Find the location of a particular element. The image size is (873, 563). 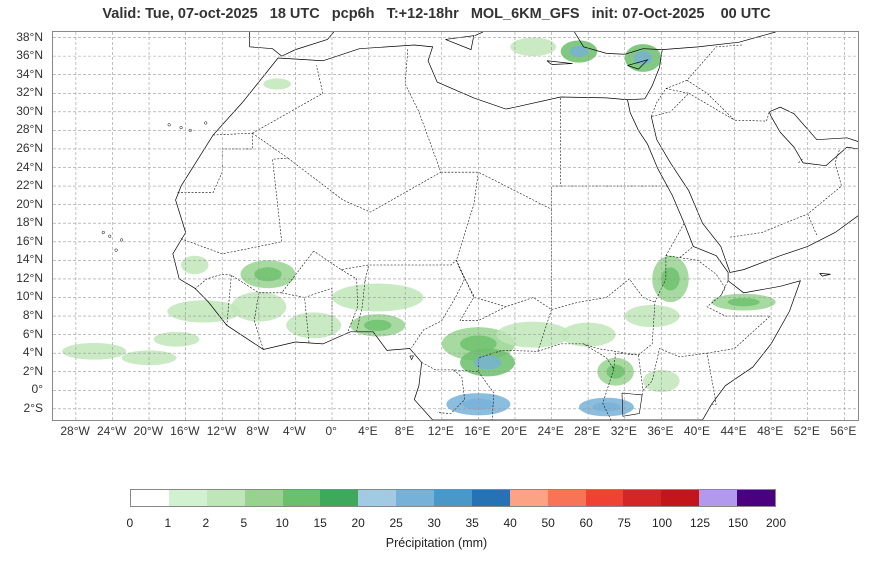

latitude-label: 4°N is located at coordinates (32, 352).